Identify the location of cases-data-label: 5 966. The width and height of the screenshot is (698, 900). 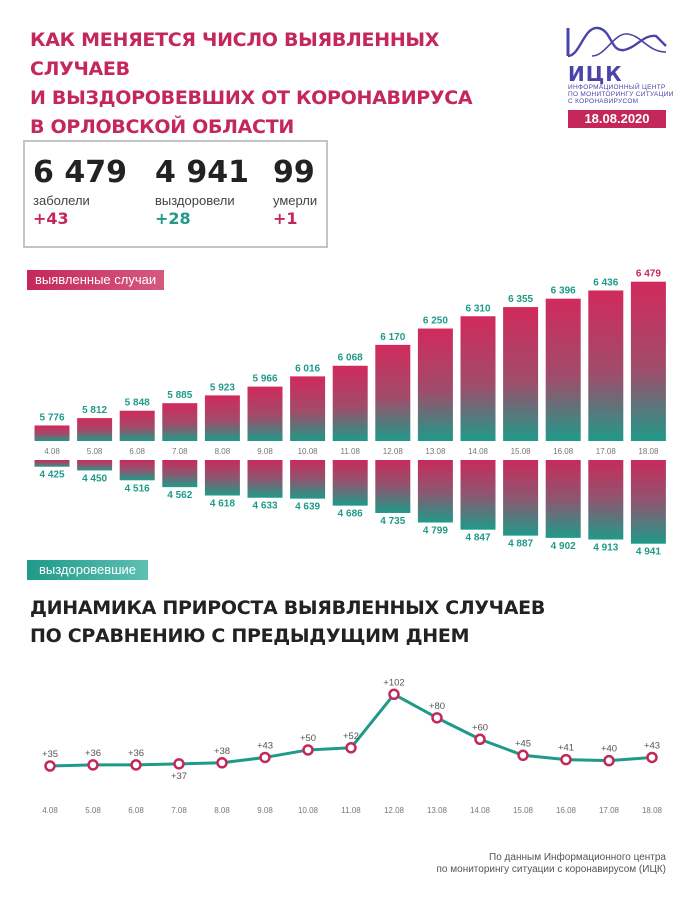
(264, 379).